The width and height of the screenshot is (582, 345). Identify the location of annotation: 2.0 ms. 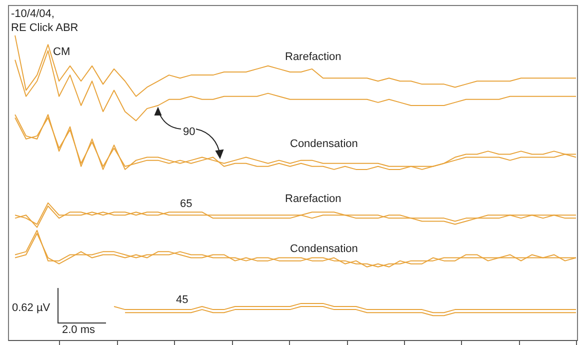
(79, 330).